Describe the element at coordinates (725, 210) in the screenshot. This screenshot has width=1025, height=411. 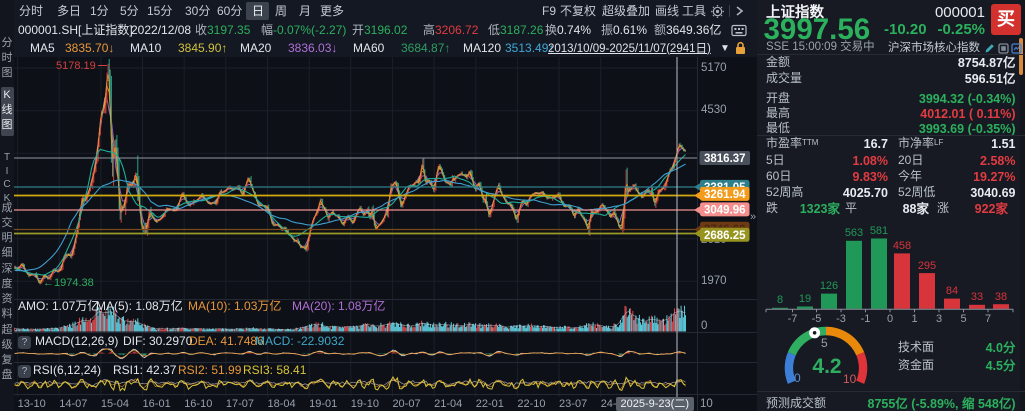
I see `svg-text: 3049.96` at that location.